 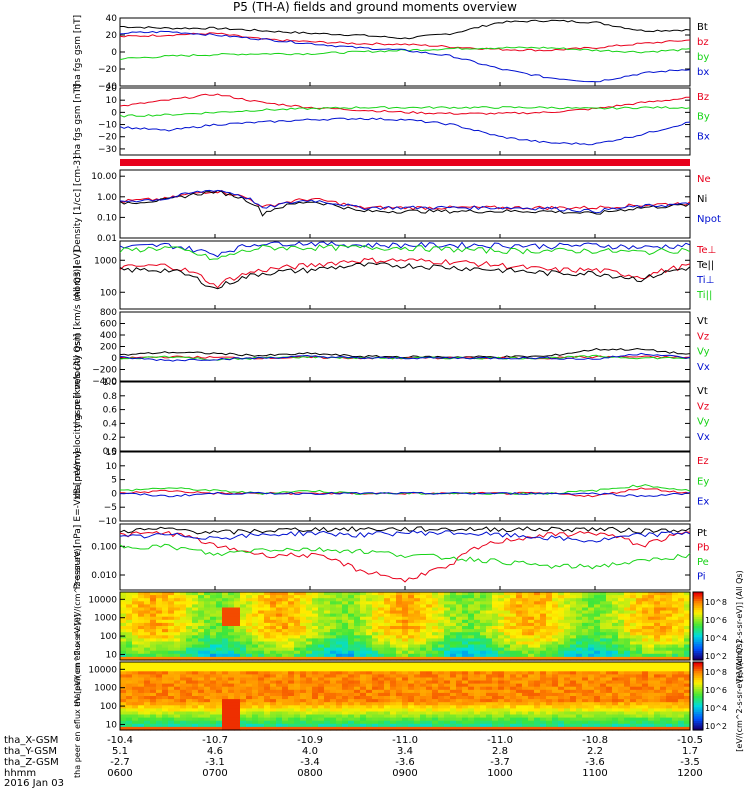 What do you see at coordinates (108, 637) in the screenshot?
I see `y-tick-label: 100` at bounding box center [108, 637].